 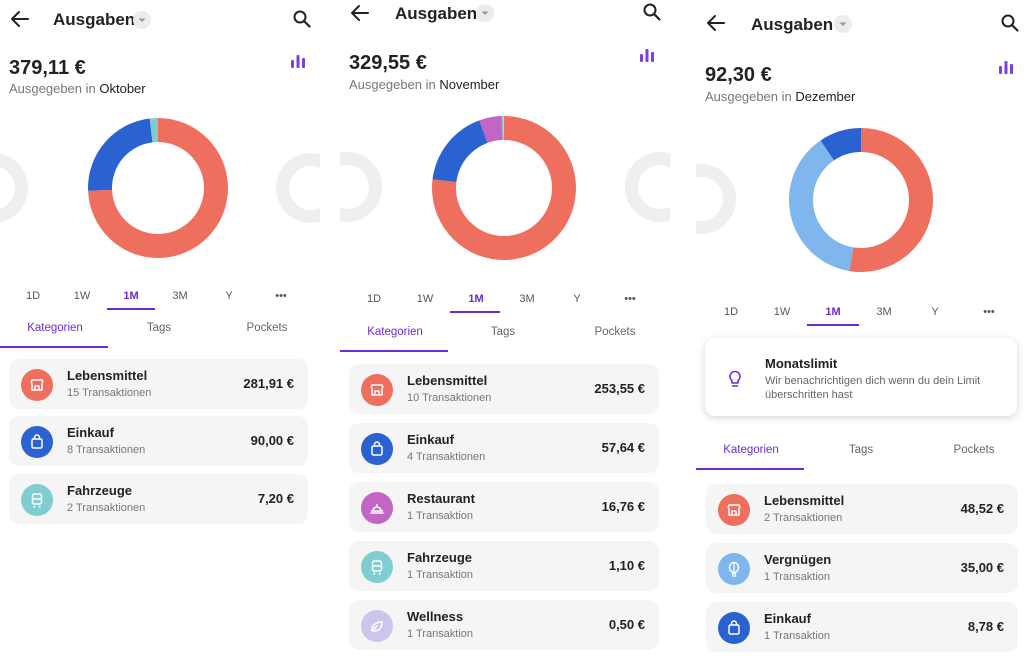 I want to click on app-header: Ausgaben, so click(x=505, y=20).